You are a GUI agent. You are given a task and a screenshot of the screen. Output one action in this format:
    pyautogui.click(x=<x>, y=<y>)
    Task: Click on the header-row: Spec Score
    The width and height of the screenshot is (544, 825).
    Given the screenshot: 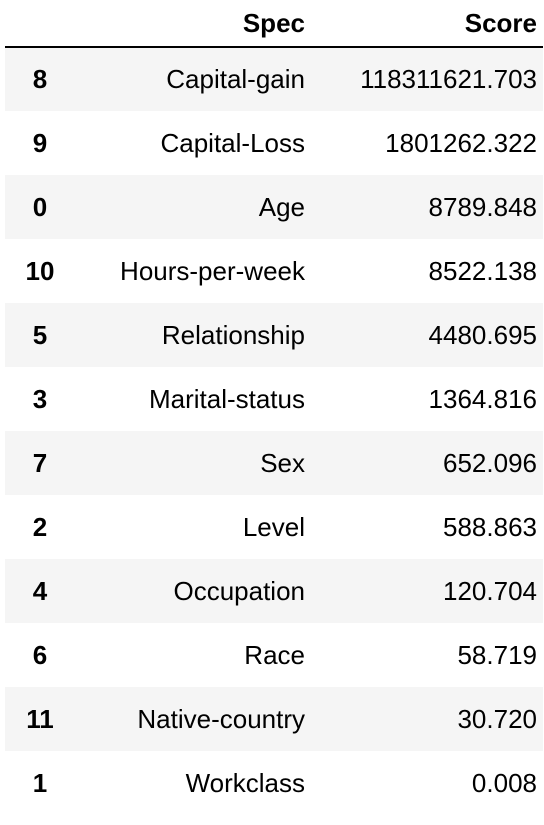 What is the action you would take?
    pyautogui.click(x=274, y=24)
    